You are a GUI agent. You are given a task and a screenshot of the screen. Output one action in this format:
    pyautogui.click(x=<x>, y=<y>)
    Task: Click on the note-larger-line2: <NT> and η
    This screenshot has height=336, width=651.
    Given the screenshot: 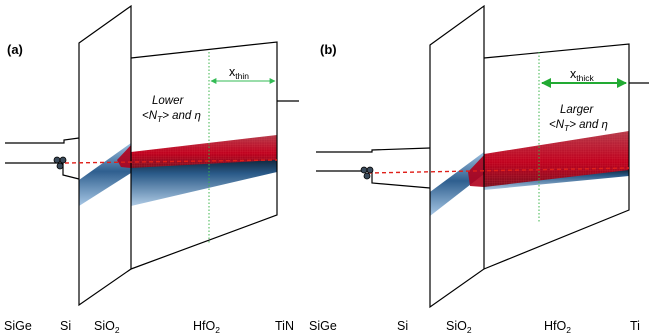 What is the action you would take?
    pyautogui.click(x=578, y=126)
    